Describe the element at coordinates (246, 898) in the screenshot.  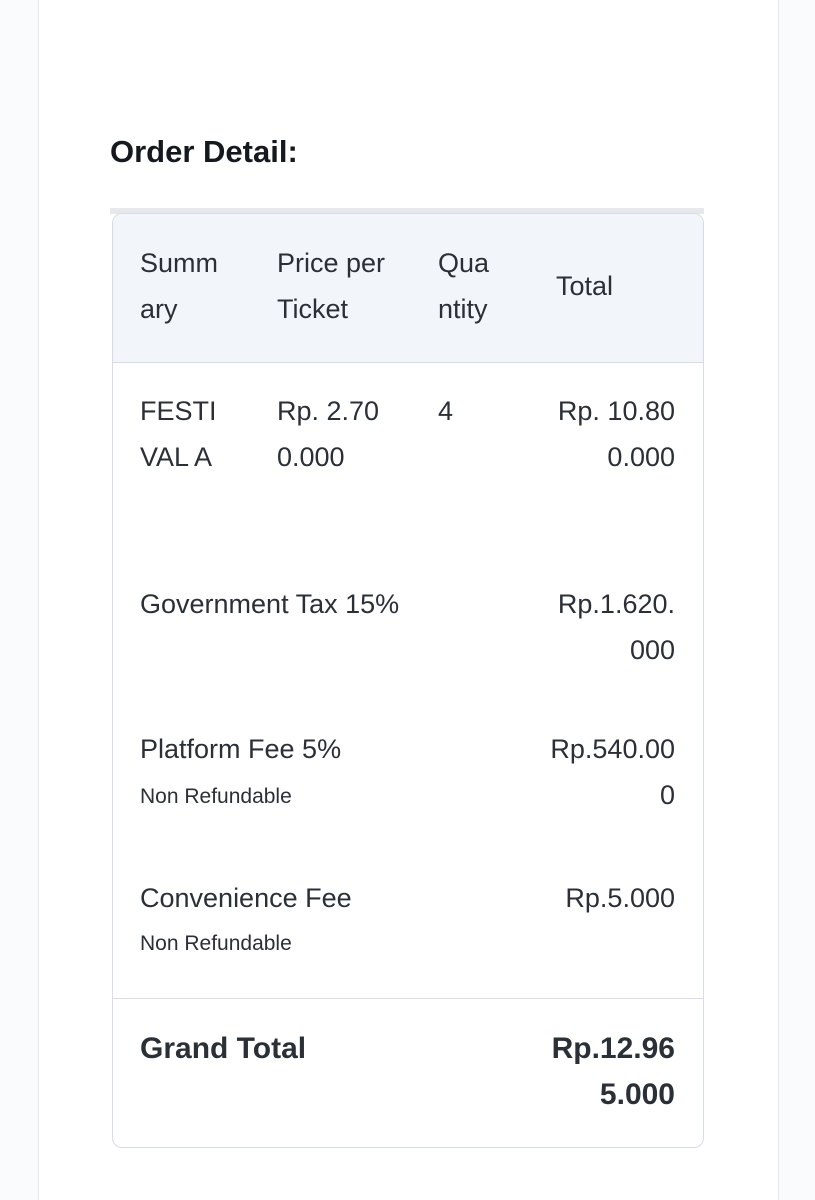
I see `fee-label: Convenience Fee` at that location.